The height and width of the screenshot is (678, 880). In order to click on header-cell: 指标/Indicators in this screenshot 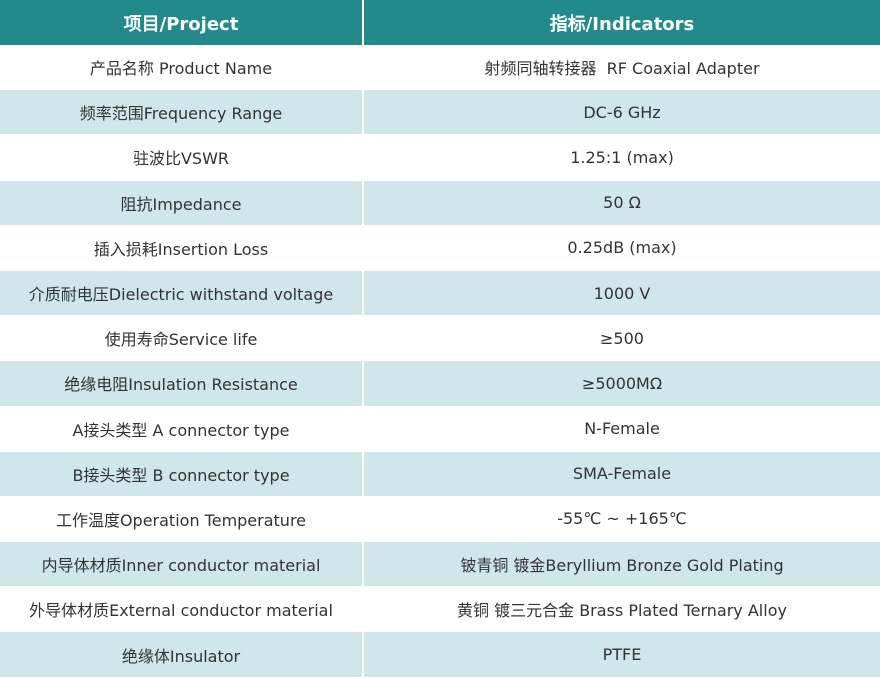, I will do `click(622, 22)`.